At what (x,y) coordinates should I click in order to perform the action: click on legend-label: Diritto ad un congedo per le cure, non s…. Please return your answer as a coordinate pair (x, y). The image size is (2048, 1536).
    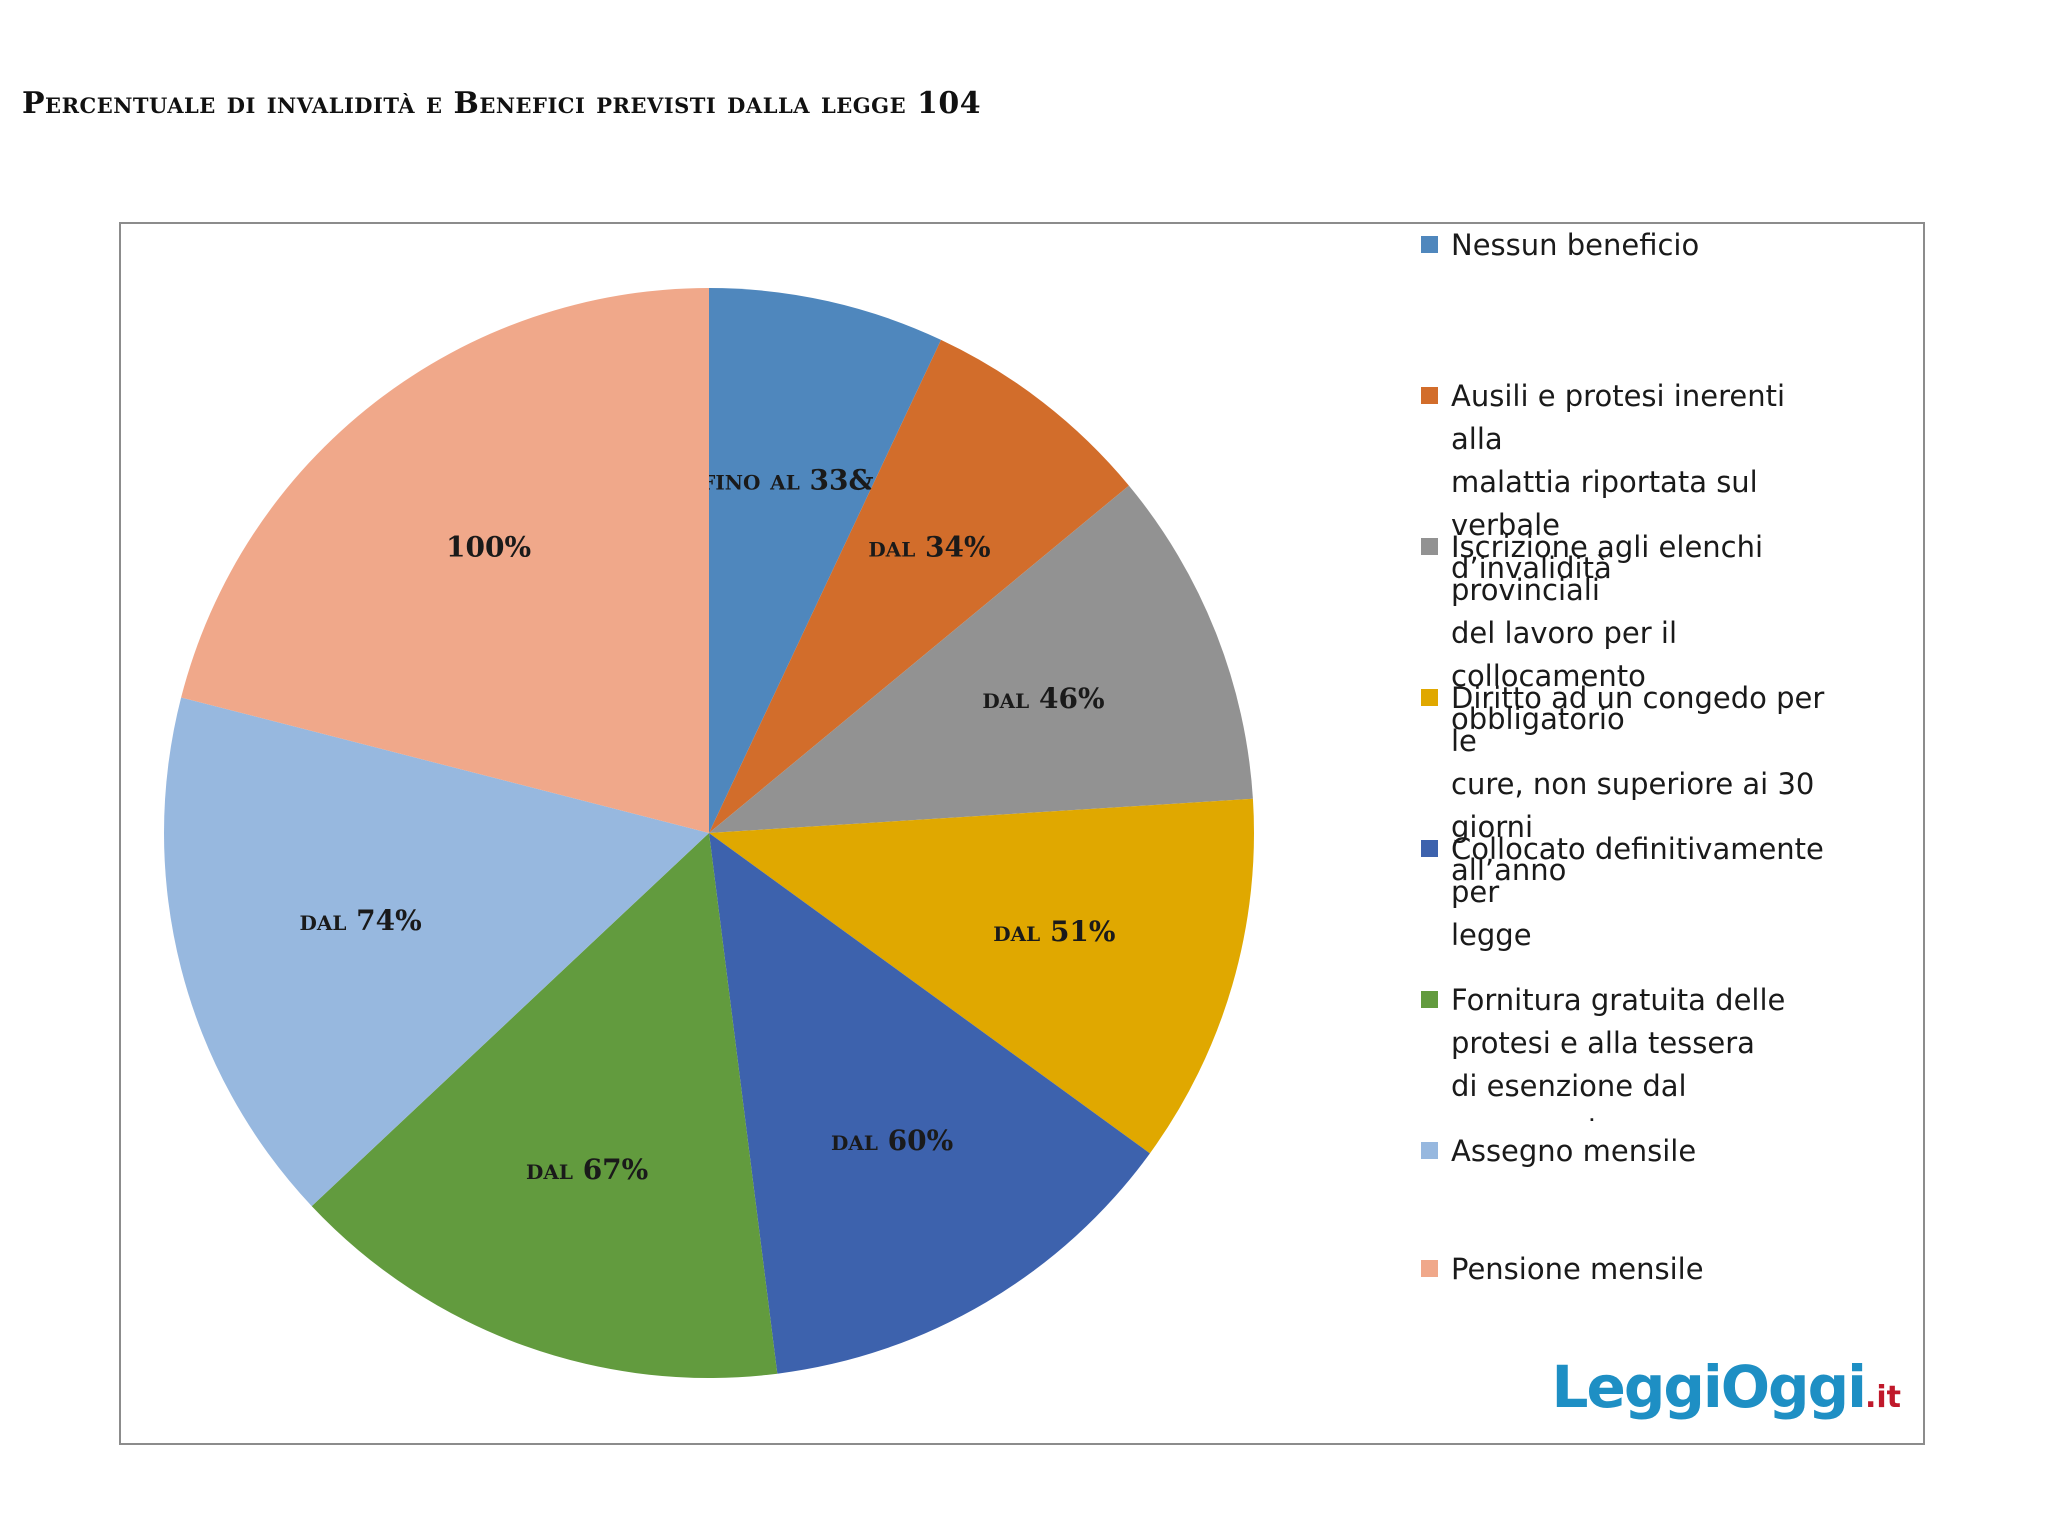
    Looking at the image, I should click on (1638, 784).